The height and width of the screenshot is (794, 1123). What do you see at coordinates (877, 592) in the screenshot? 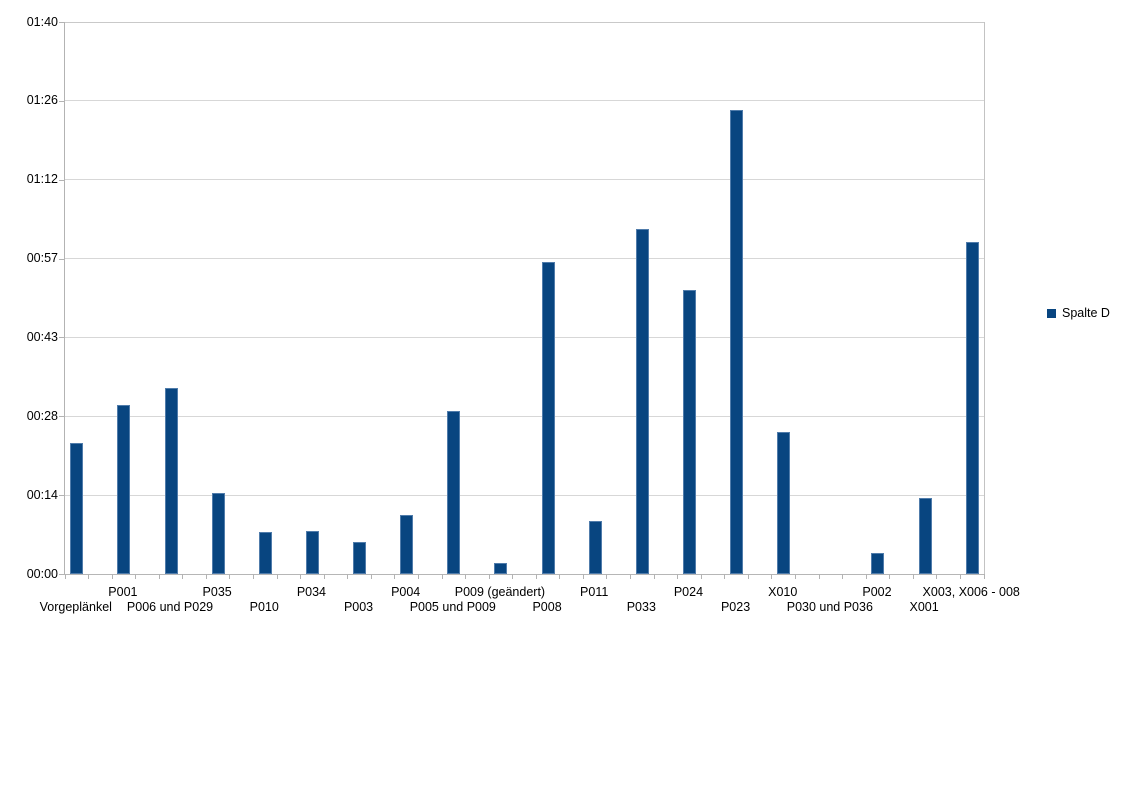
I see `x-axis-category-label: P002` at bounding box center [877, 592].